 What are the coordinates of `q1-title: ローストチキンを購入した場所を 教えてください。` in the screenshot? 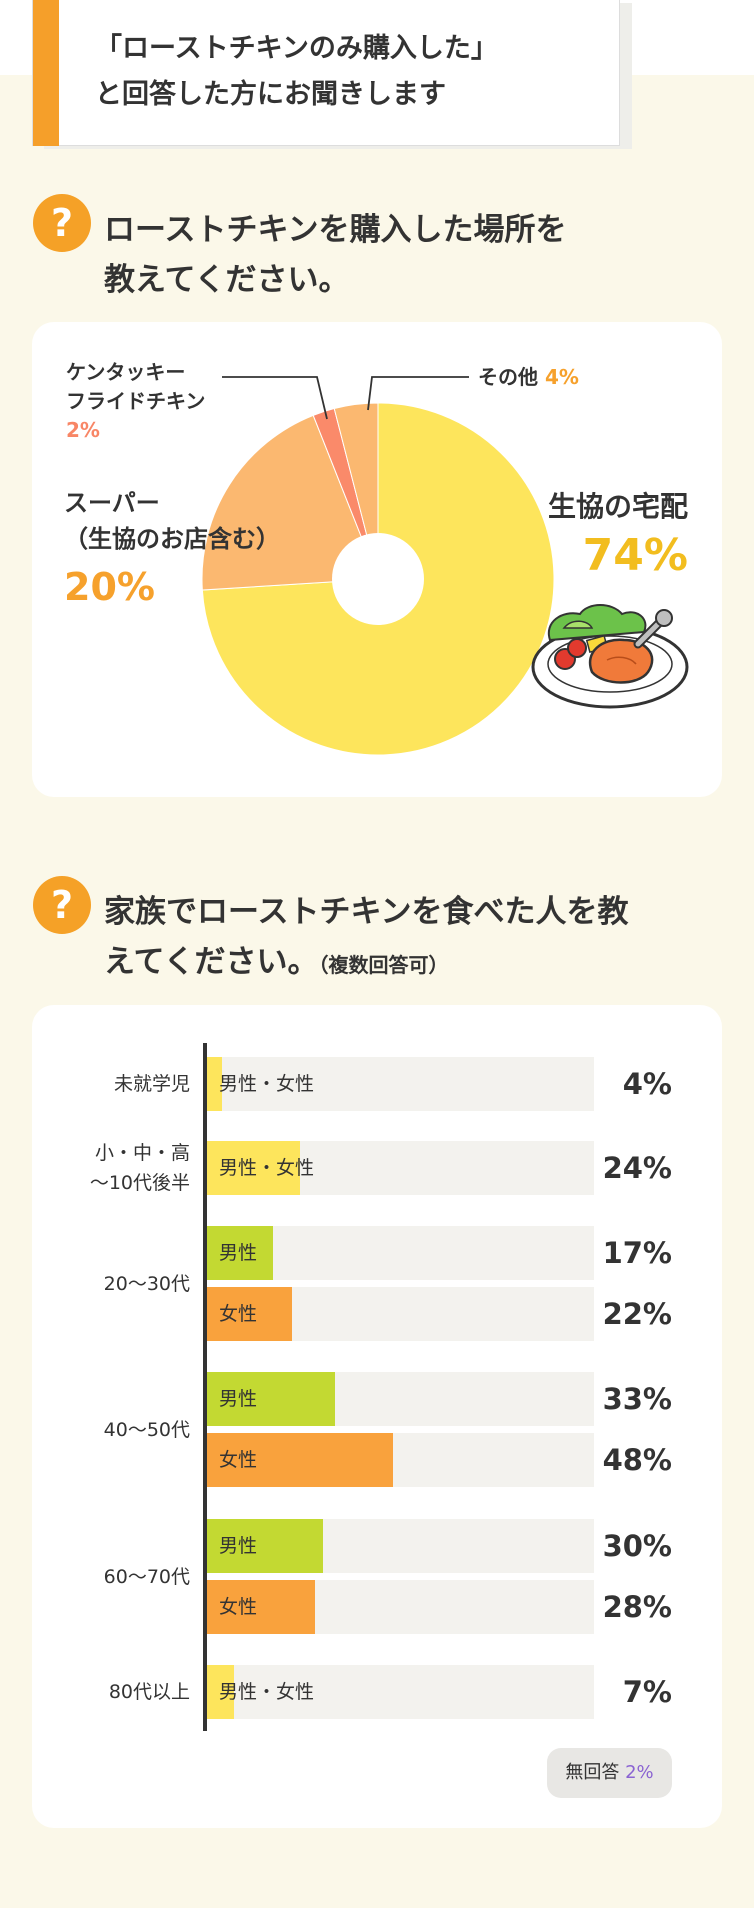 It's located at (335, 255).